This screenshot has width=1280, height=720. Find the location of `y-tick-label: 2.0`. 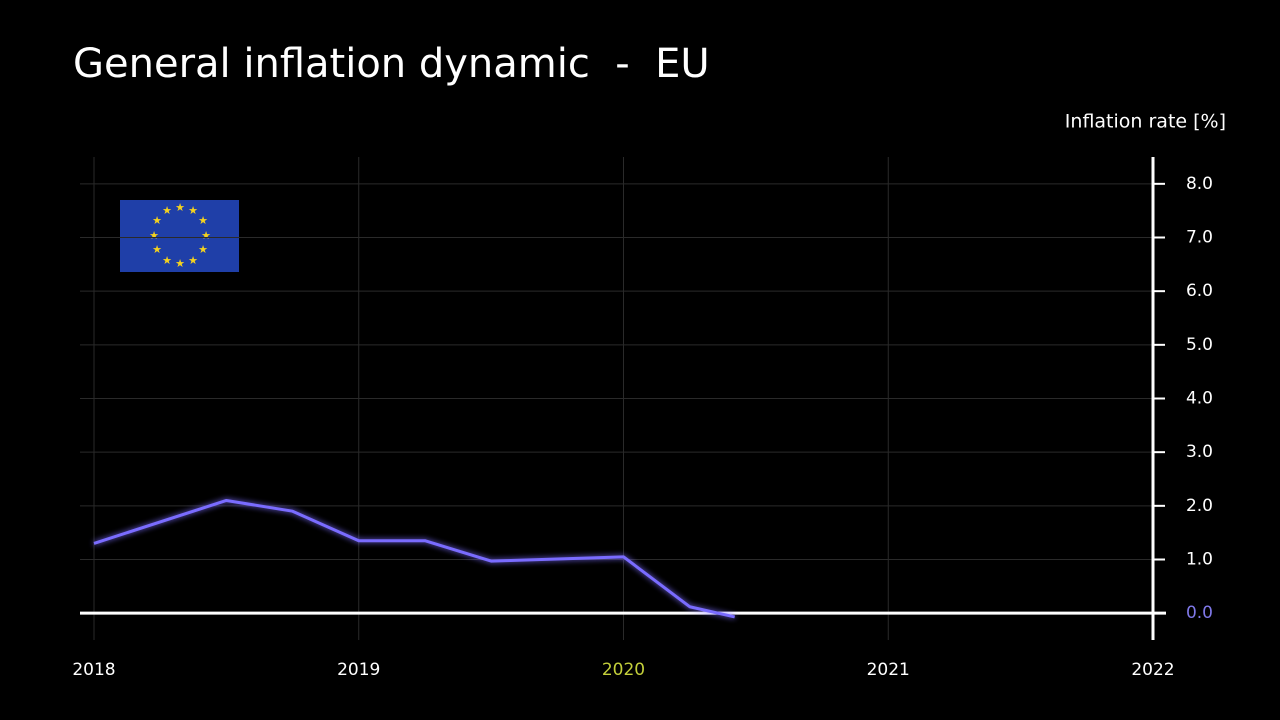

y-tick-label: 2.0 is located at coordinates (1199, 506).